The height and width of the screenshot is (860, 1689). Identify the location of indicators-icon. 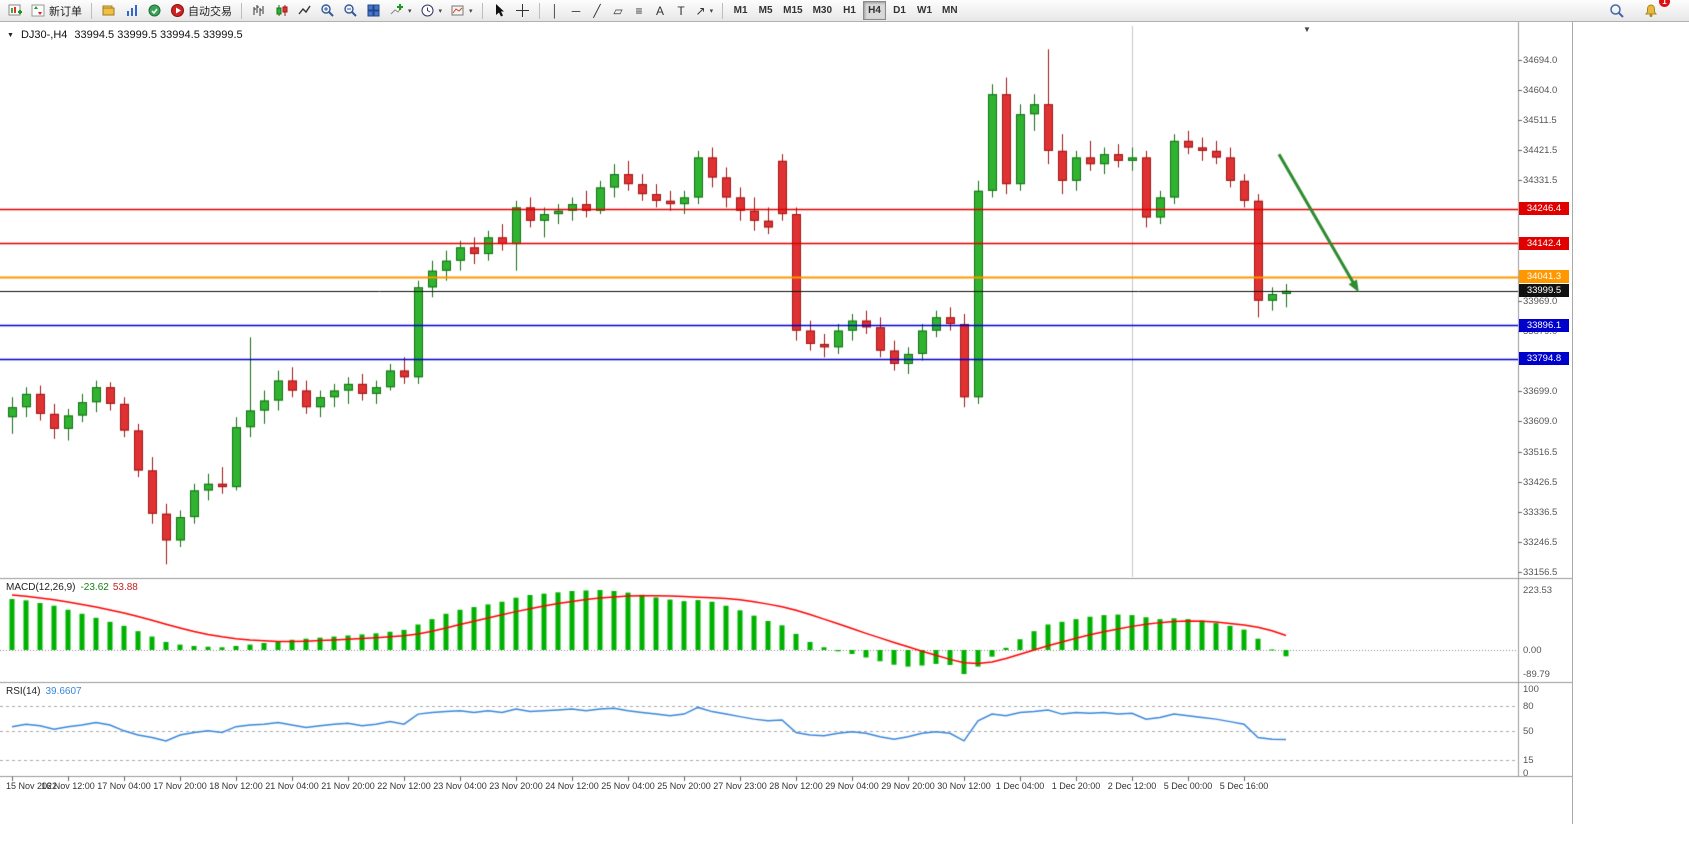
(396, 9).